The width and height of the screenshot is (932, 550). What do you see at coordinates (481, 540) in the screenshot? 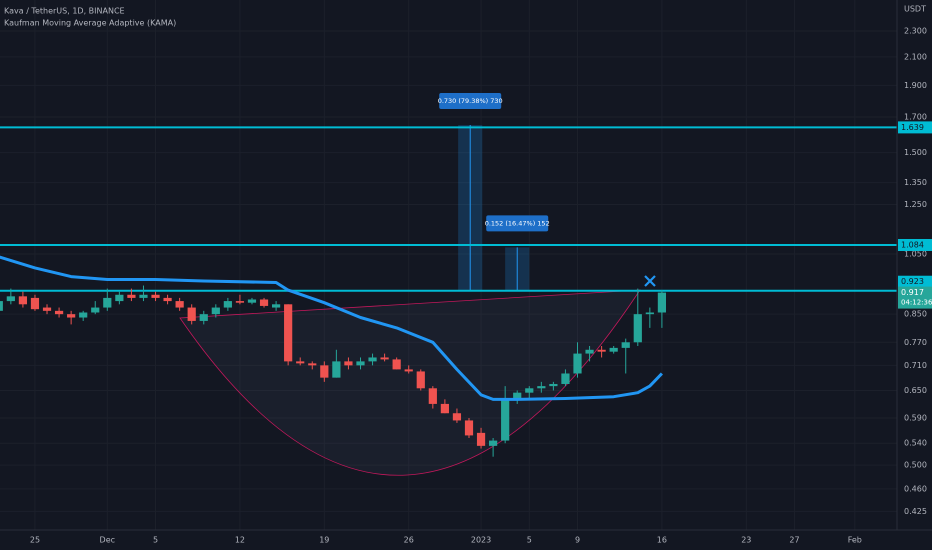
I see `x-tick-label: 2023` at bounding box center [481, 540].